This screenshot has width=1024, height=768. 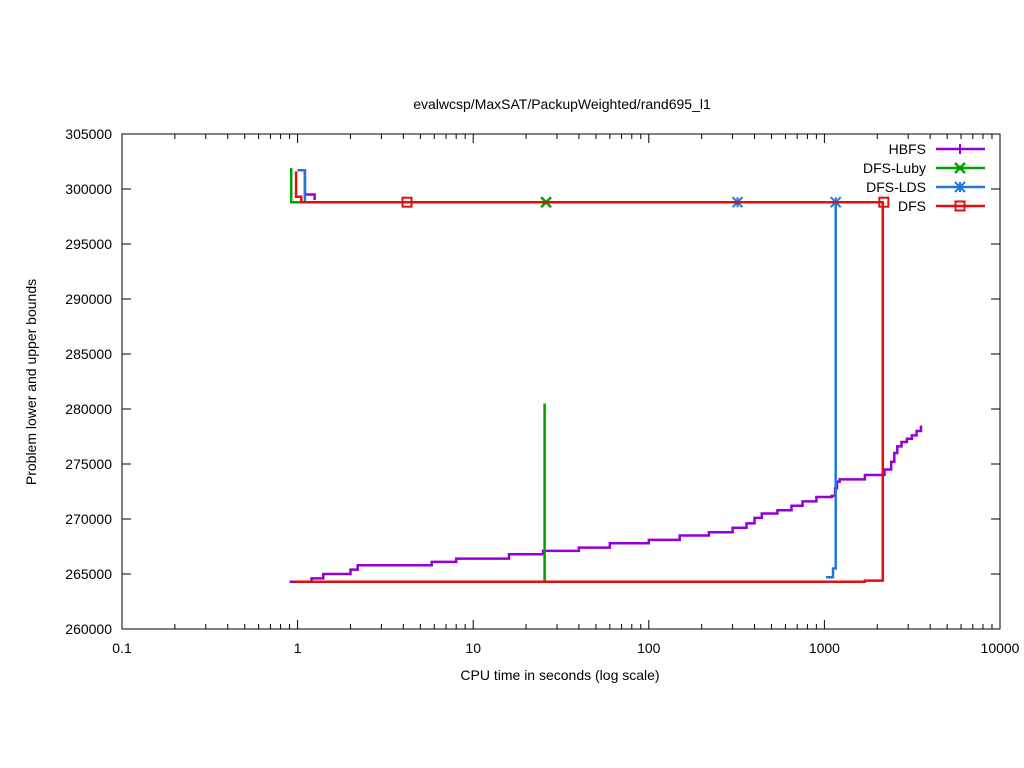 I want to click on x-axis-label: CPU time in seconds (log scale), so click(x=559, y=675).